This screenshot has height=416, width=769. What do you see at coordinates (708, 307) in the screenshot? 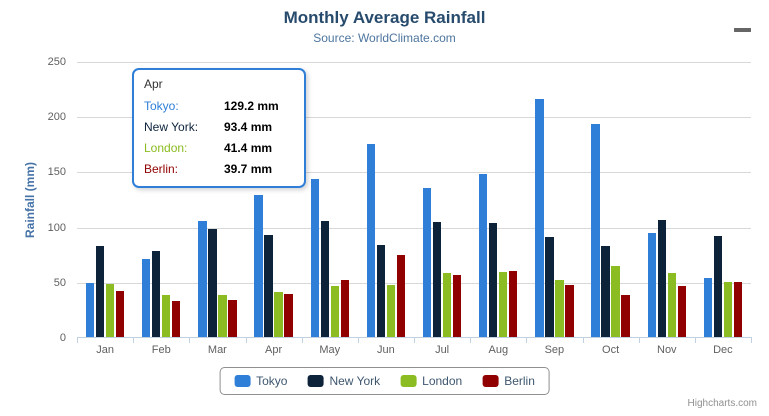
I see `bar-tokyo-dec` at bounding box center [708, 307].